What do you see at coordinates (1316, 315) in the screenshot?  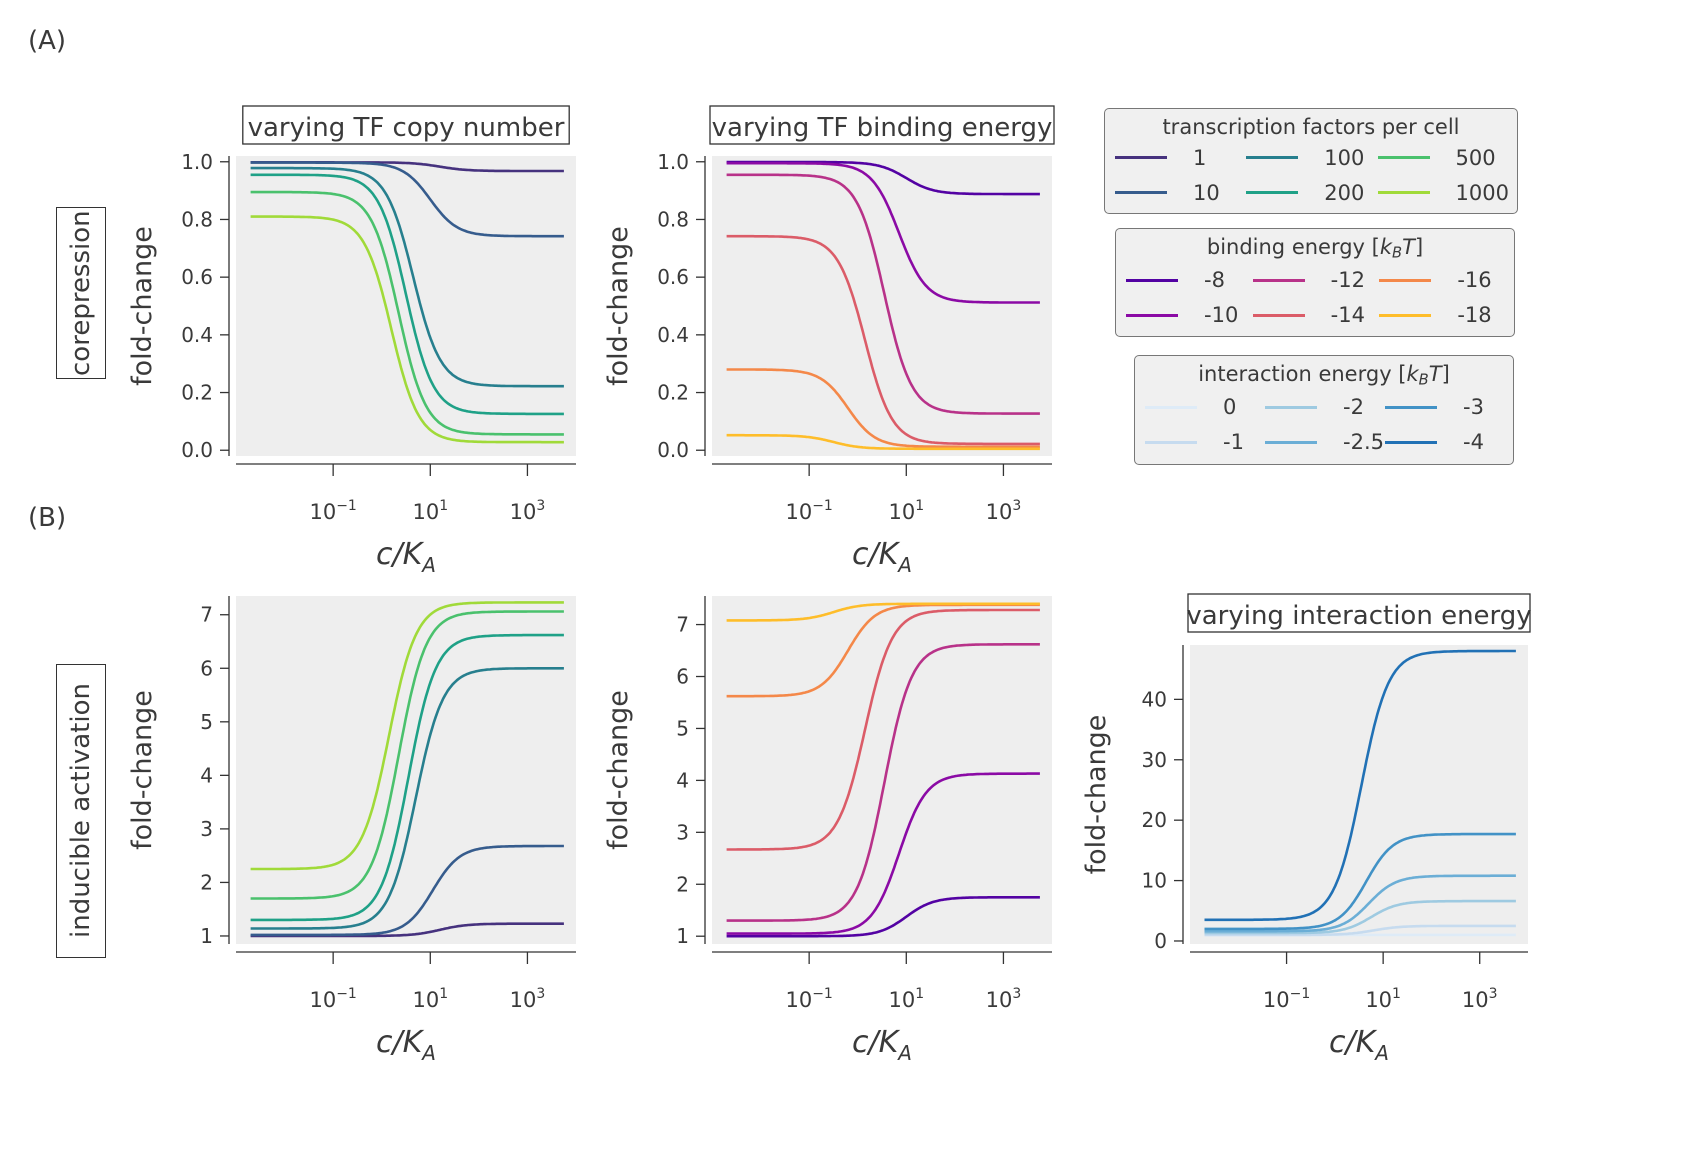 I see `legend-item: -14` at bounding box center [1316, 315].